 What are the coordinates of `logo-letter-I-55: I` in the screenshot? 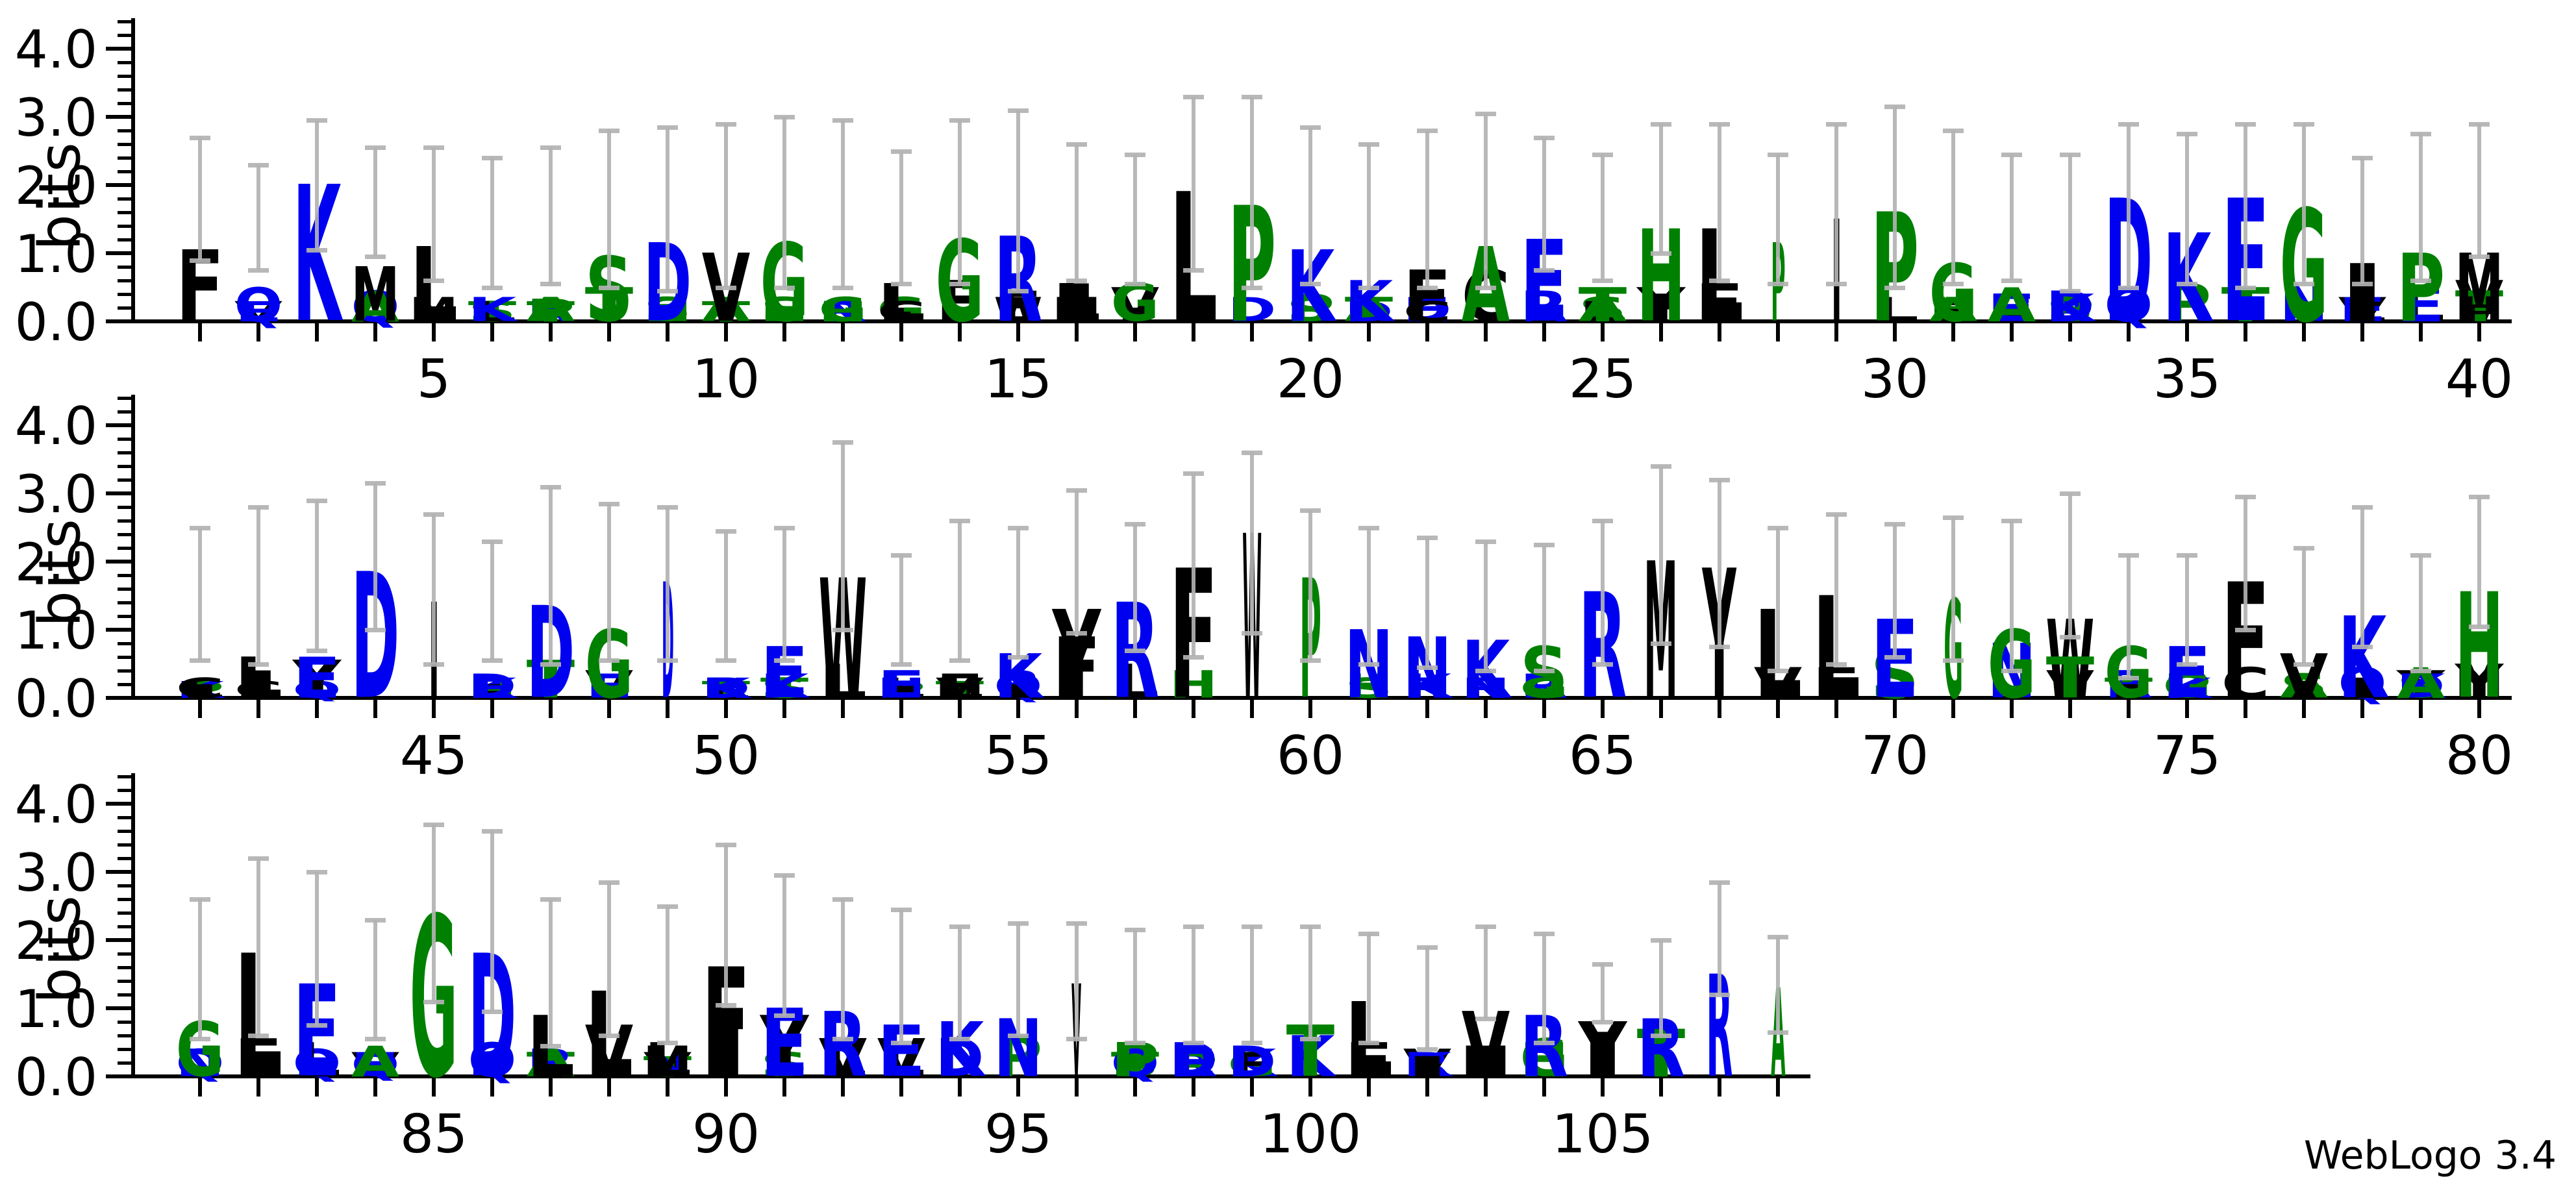 It's located at (1018, 691).